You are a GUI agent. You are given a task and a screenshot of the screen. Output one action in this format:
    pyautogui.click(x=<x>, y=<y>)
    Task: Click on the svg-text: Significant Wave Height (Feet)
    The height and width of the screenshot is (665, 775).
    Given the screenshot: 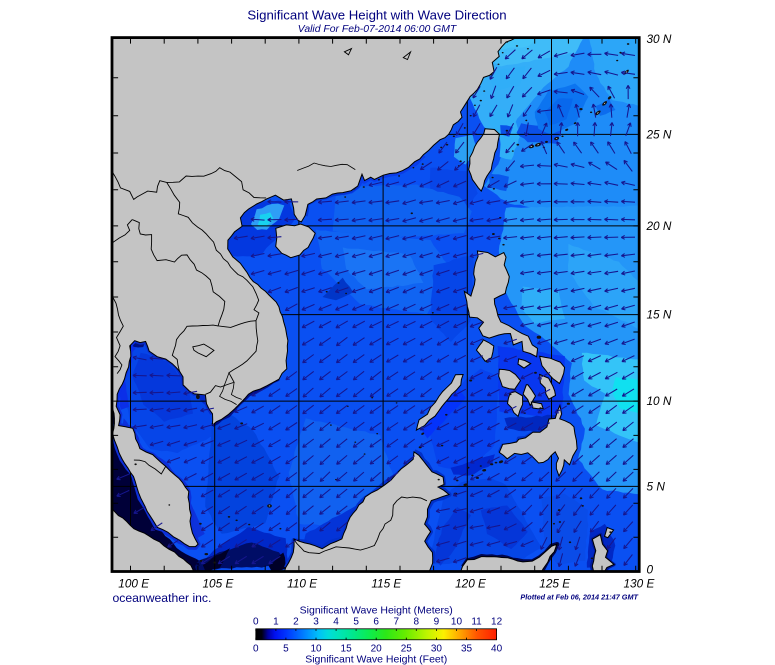 What is the action you would take?
    pyautogui.click(x=376, y=659)
    